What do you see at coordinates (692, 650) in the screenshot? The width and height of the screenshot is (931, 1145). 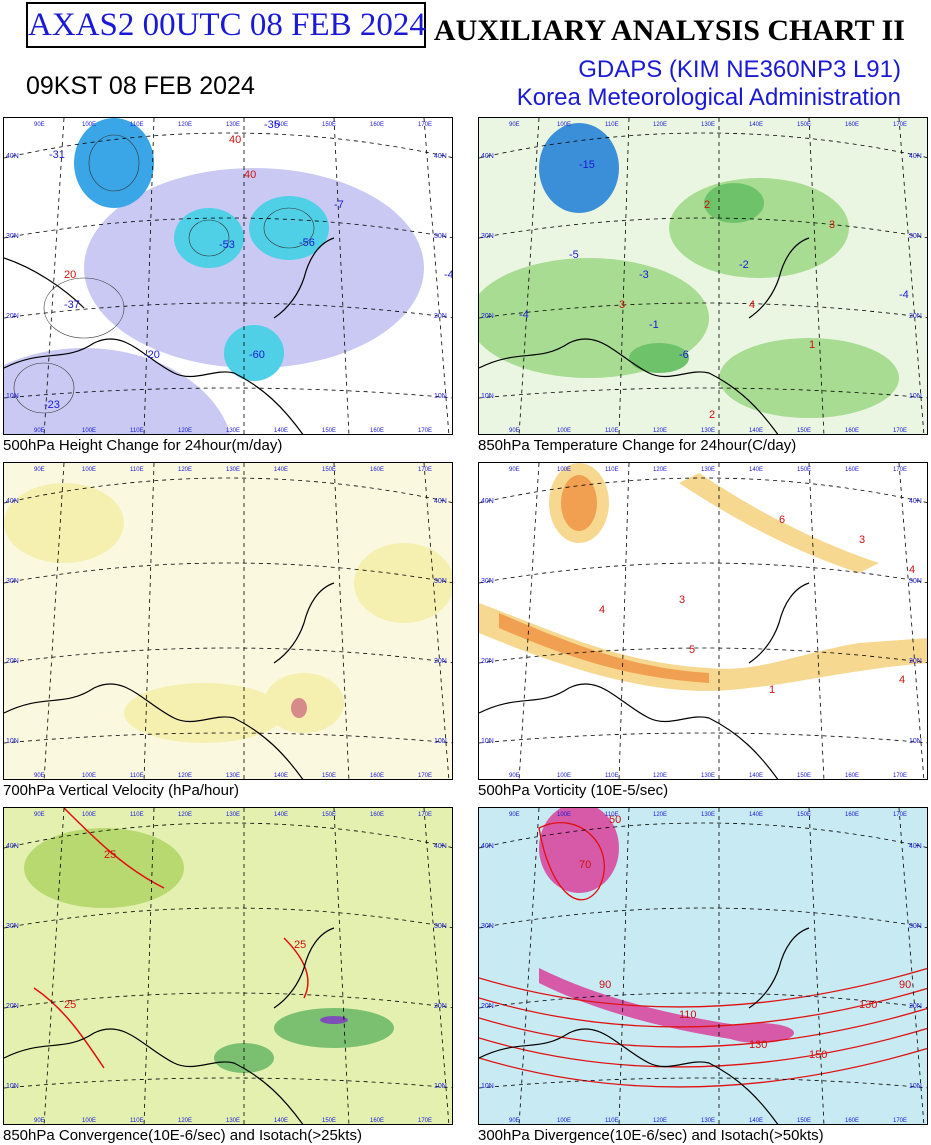 I see `contour-value-label: 5` at bounding box center [692, 650].